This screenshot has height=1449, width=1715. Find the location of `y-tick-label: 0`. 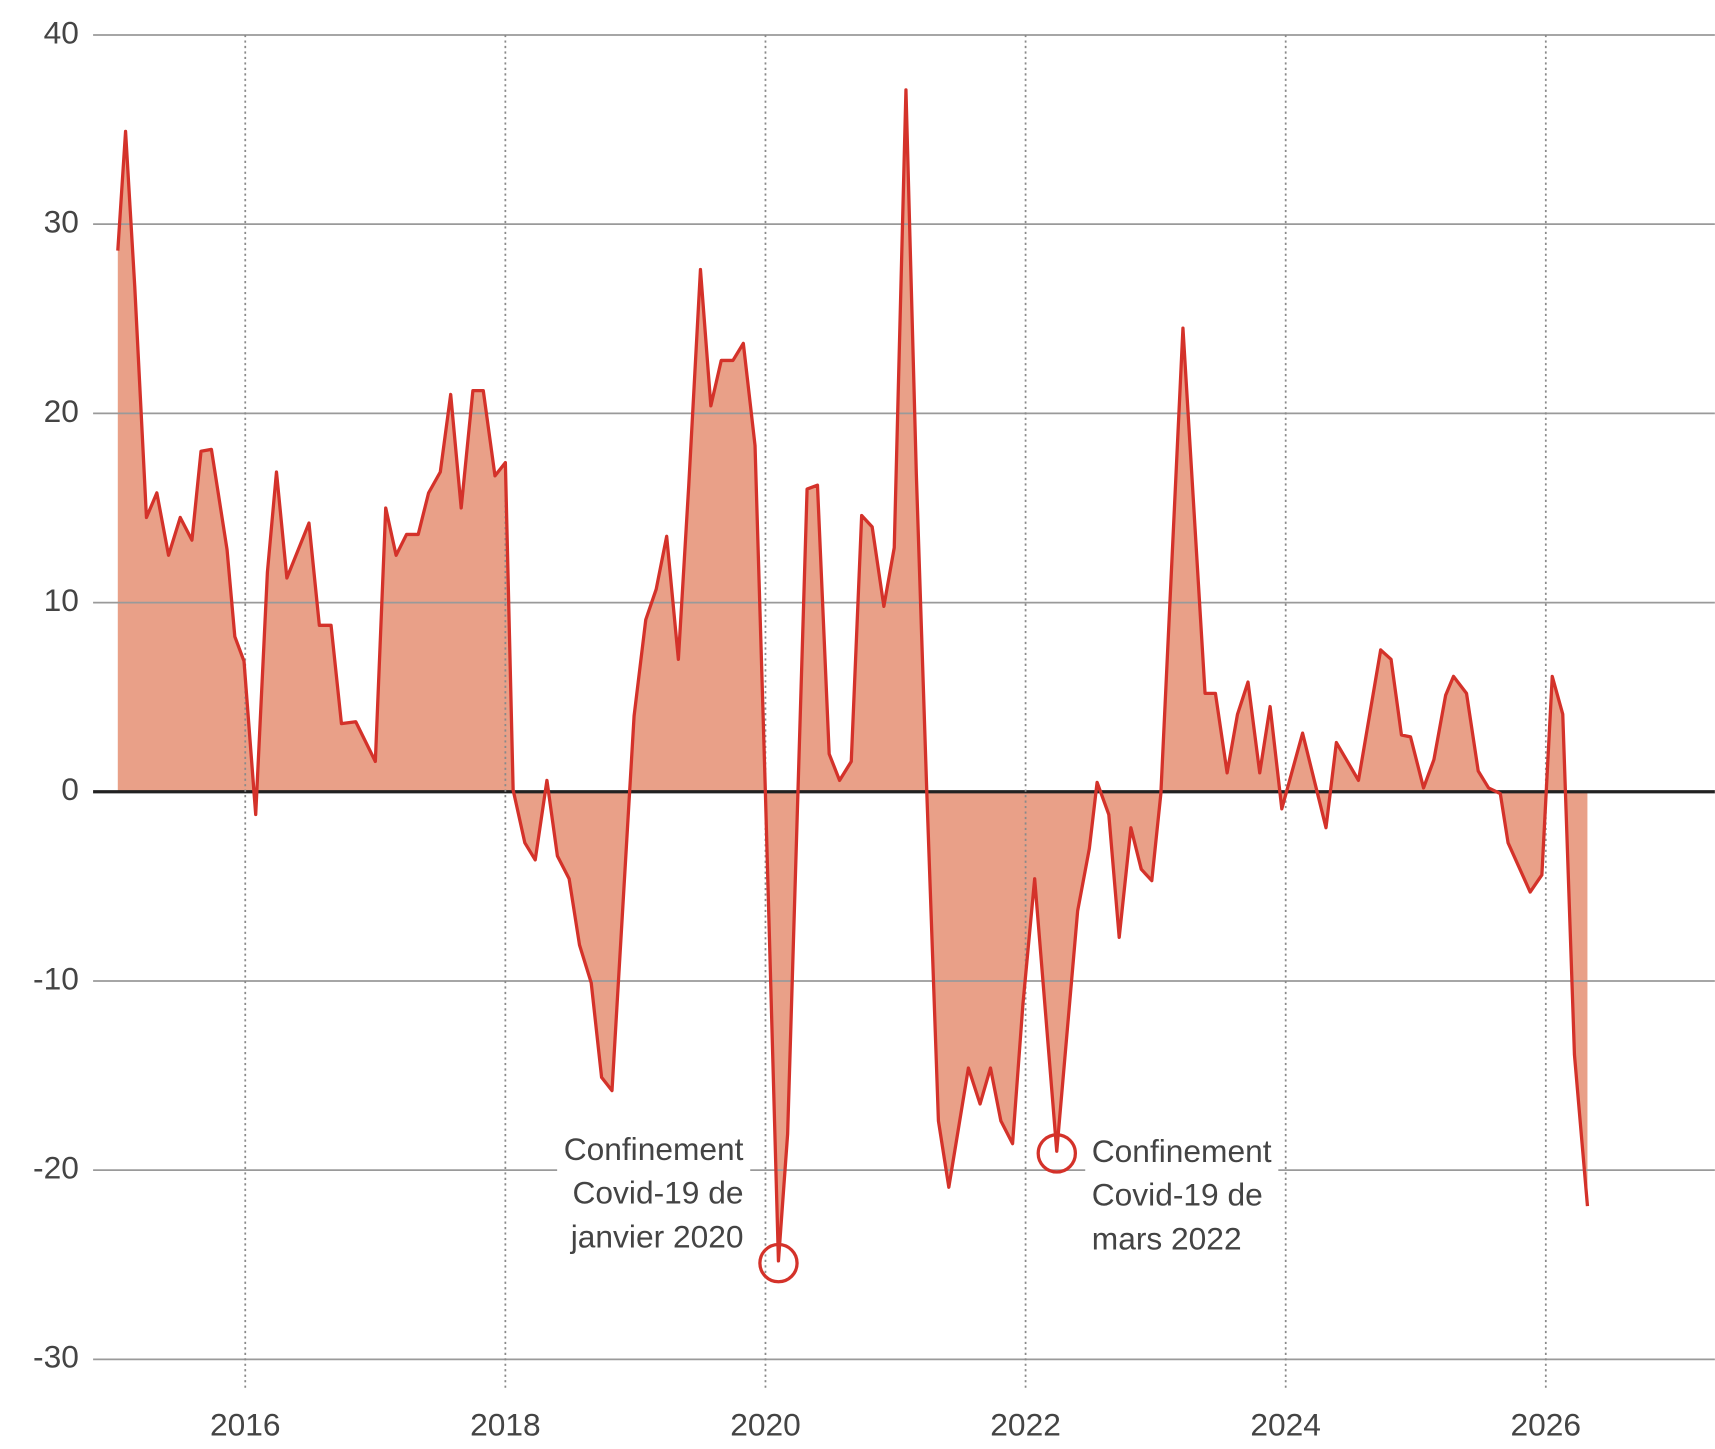

y-tick-label: 0 is located at coordinates (70, 789).